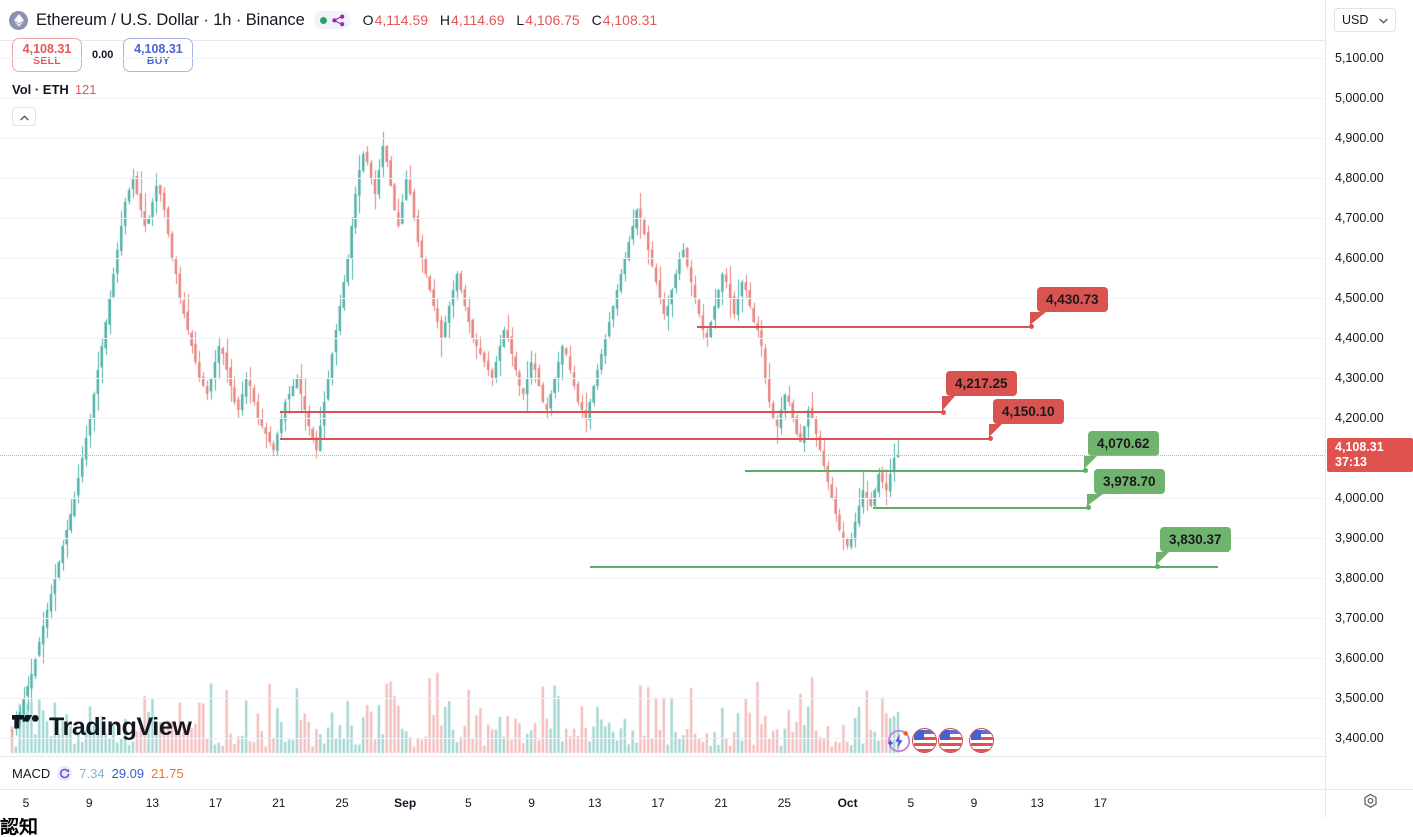 The image size is (1413, 837). Describe the element at coordinates (167, 773) in the screenshot. I see `macd-value-3: 21.75` at that location.